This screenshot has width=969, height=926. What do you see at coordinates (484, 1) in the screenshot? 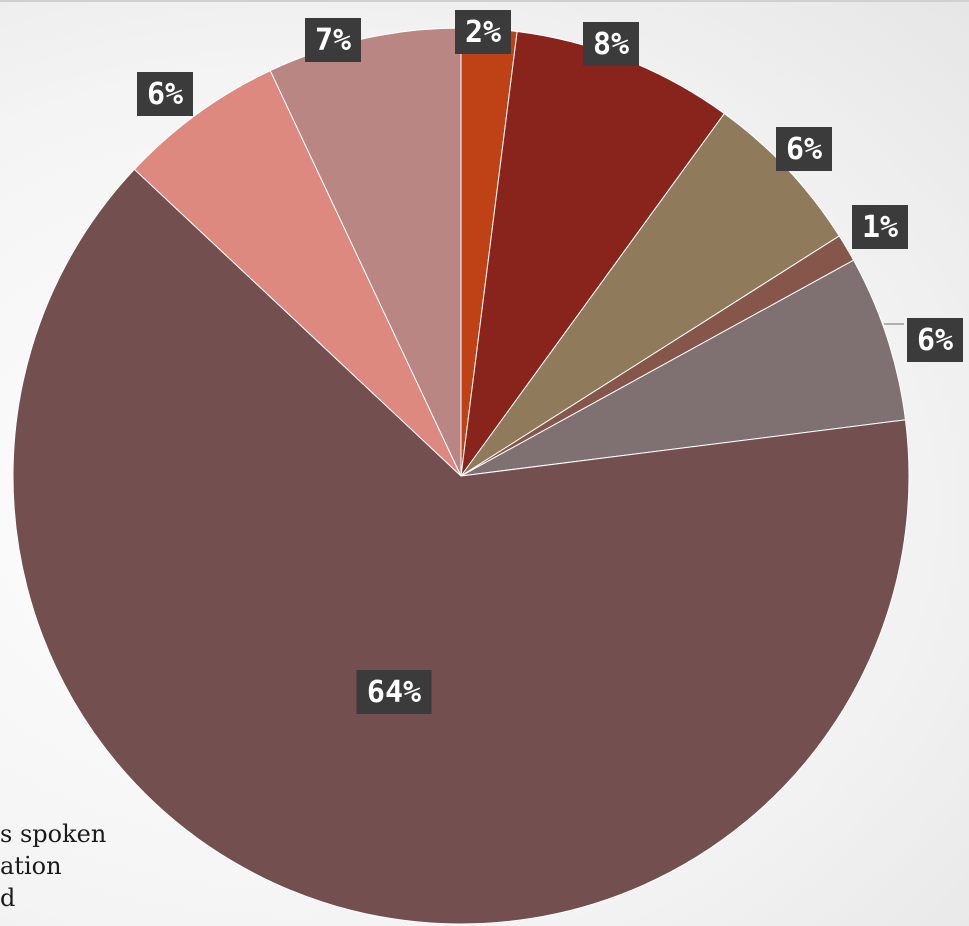
I see `top-border-line` at bounding box center [484, 1].